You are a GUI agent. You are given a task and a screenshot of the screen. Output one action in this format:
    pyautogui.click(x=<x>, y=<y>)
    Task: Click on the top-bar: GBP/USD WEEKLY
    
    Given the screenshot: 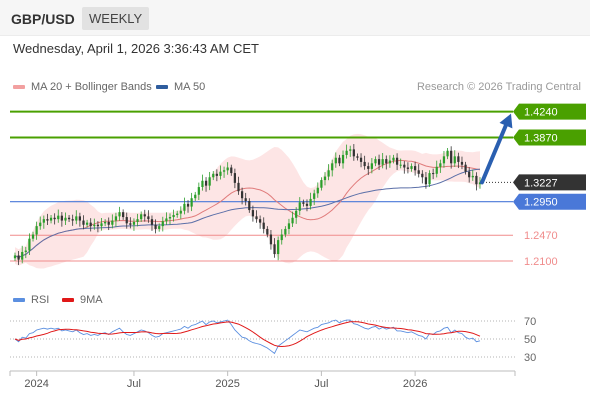 What is the action you would take?
    pyautogui.click(x=295, y=18)
    